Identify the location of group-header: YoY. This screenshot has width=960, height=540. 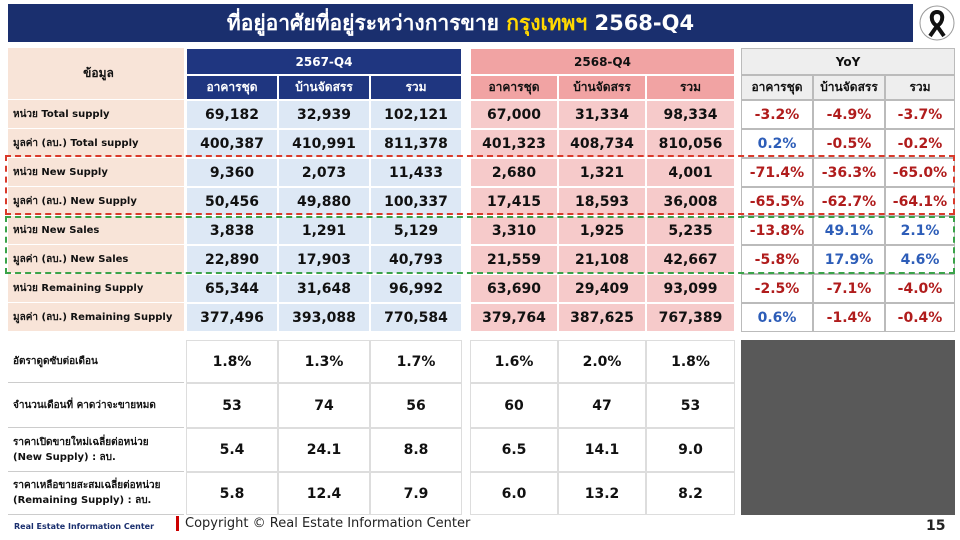
(848, 61).